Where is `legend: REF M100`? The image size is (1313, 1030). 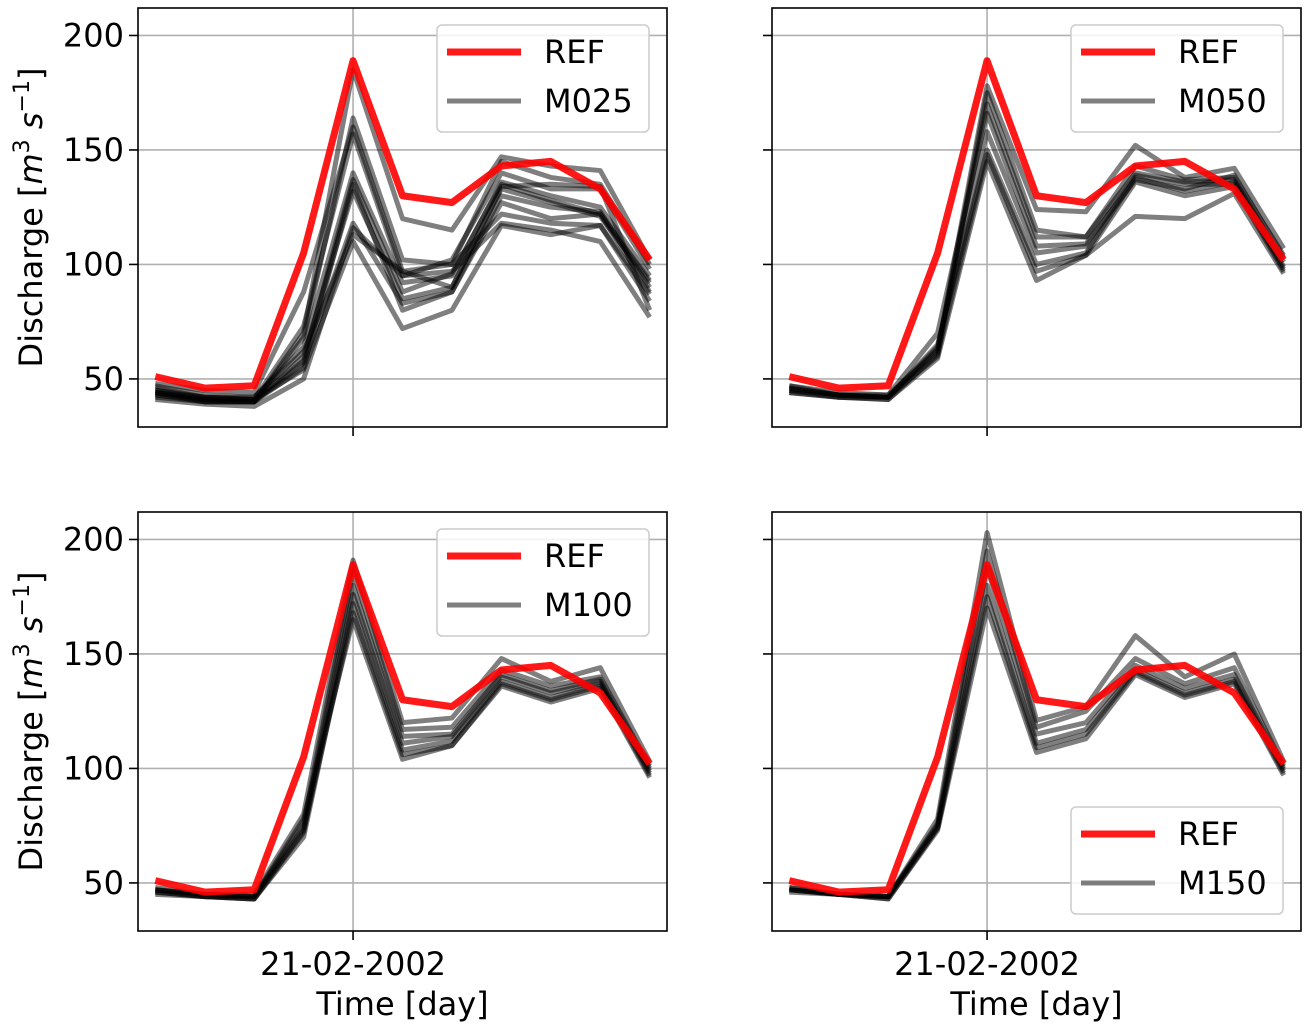 legend: REF M100 is located at coordinates (543, 582).